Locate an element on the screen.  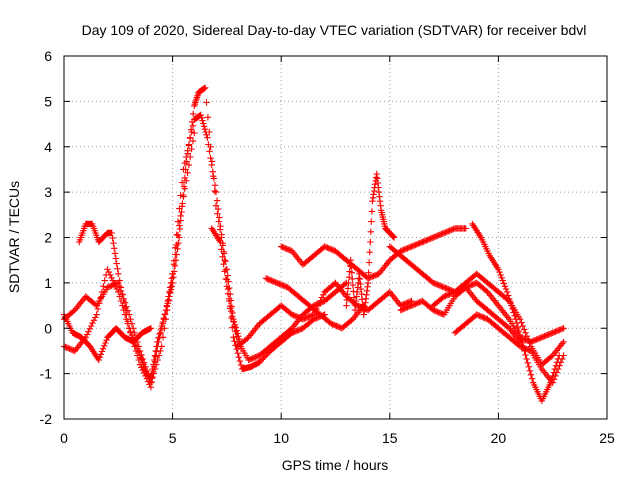
x-tick-label: 5 is located at coordinates (173, 438).